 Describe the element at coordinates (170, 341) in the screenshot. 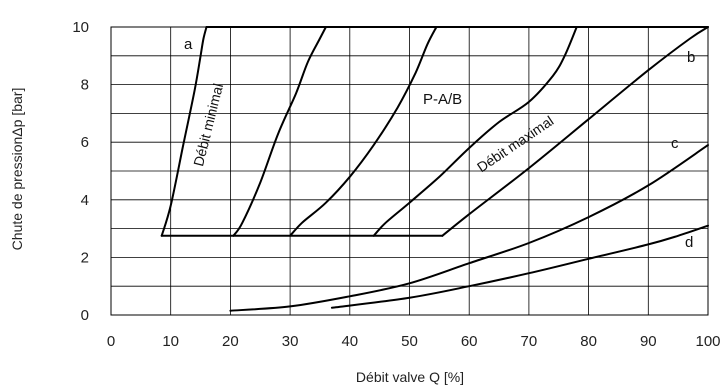

I see `x-tick-label: 10` at that location.